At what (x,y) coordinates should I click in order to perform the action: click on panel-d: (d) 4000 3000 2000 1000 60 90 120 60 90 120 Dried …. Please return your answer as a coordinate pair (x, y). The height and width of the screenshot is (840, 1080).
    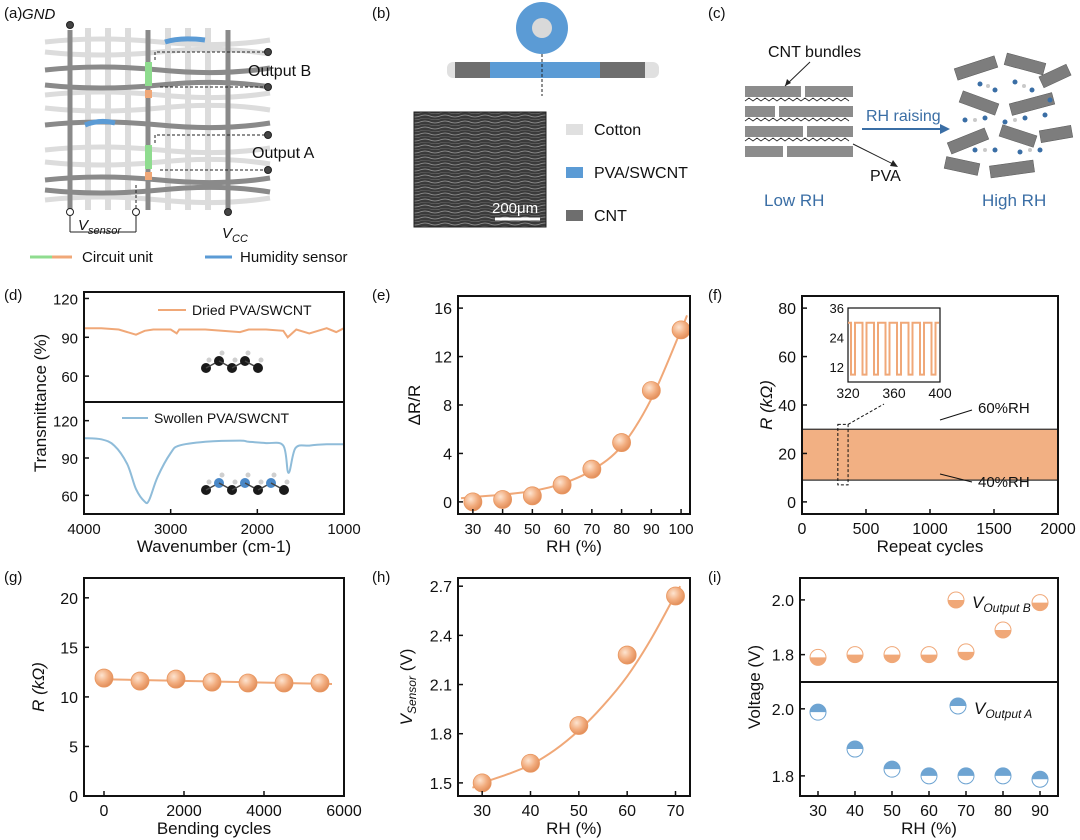
    Looking at the image, I should click on (182, 421).